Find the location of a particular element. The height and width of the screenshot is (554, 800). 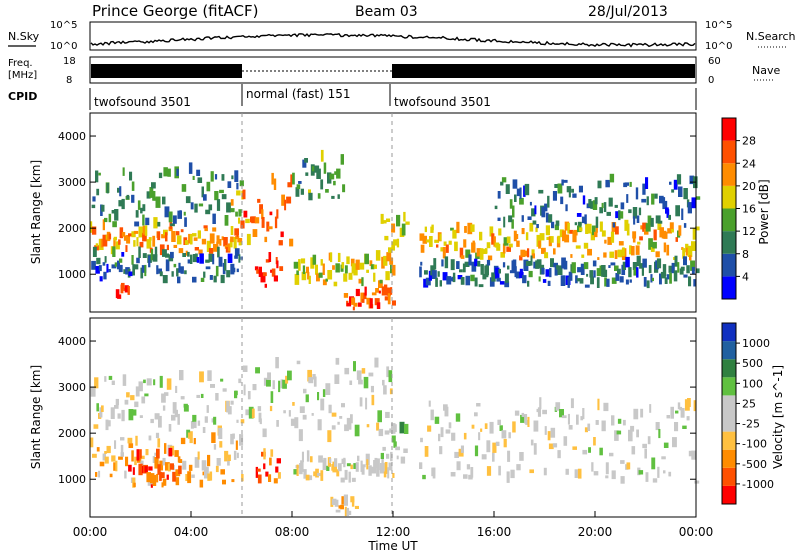

x-tick-label: 20:00 is located at coordinates (595, 532).